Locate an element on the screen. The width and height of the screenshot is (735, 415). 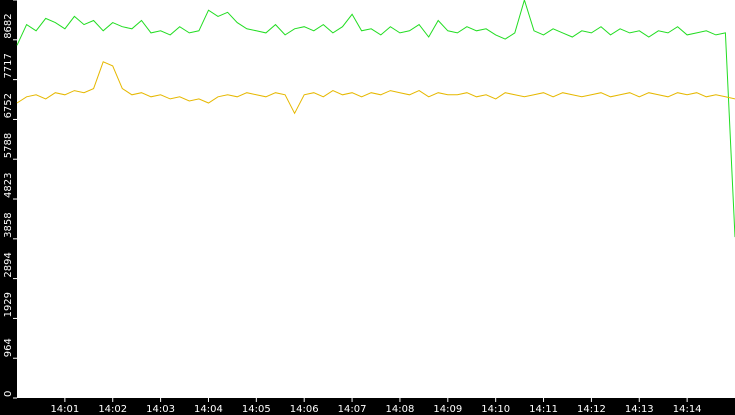
y-tick-label: 8682 is located at coordinates (8, 25).